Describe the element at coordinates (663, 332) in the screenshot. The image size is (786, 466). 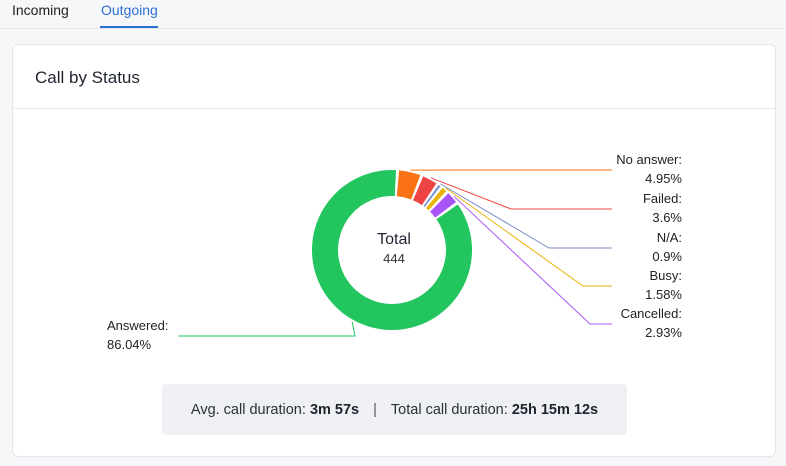
I see `label-cancelled-value: 2.93%` at that location.